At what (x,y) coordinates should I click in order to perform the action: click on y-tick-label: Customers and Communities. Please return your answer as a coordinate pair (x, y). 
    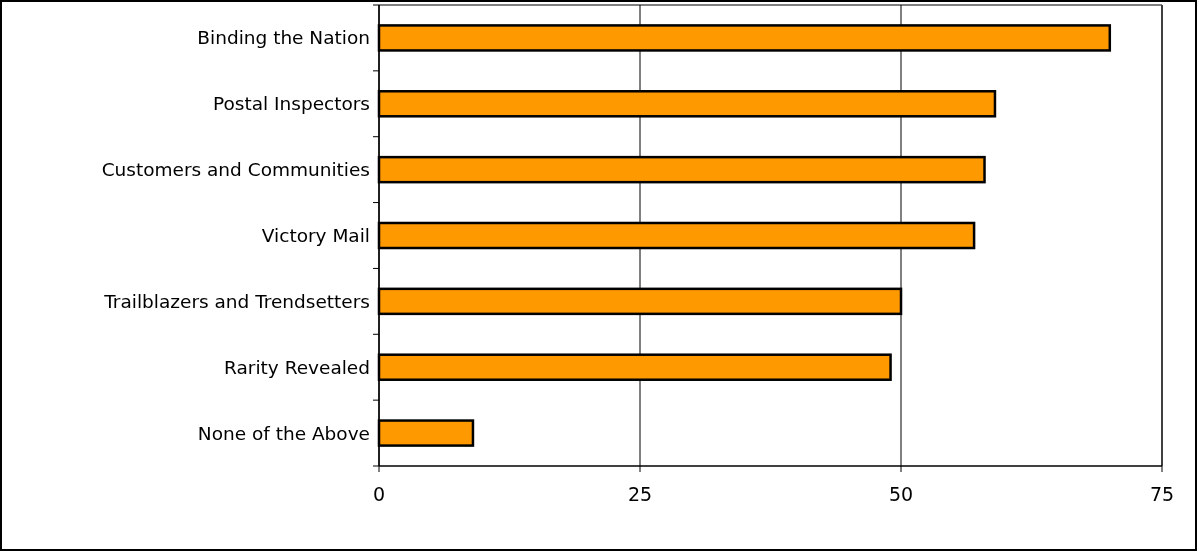
    Looking at the image, I should click on (235, 170).